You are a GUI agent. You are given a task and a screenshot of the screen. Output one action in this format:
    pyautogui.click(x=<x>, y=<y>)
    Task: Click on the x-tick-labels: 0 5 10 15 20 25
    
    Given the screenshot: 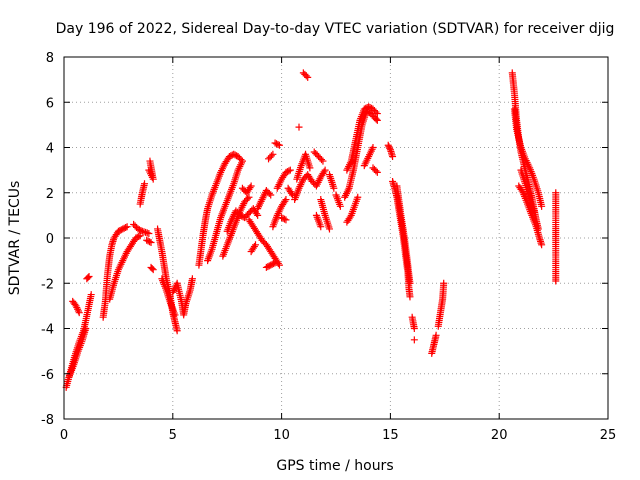 What is the action you would take?
    pyautogui.click(x=338, y=435)
    